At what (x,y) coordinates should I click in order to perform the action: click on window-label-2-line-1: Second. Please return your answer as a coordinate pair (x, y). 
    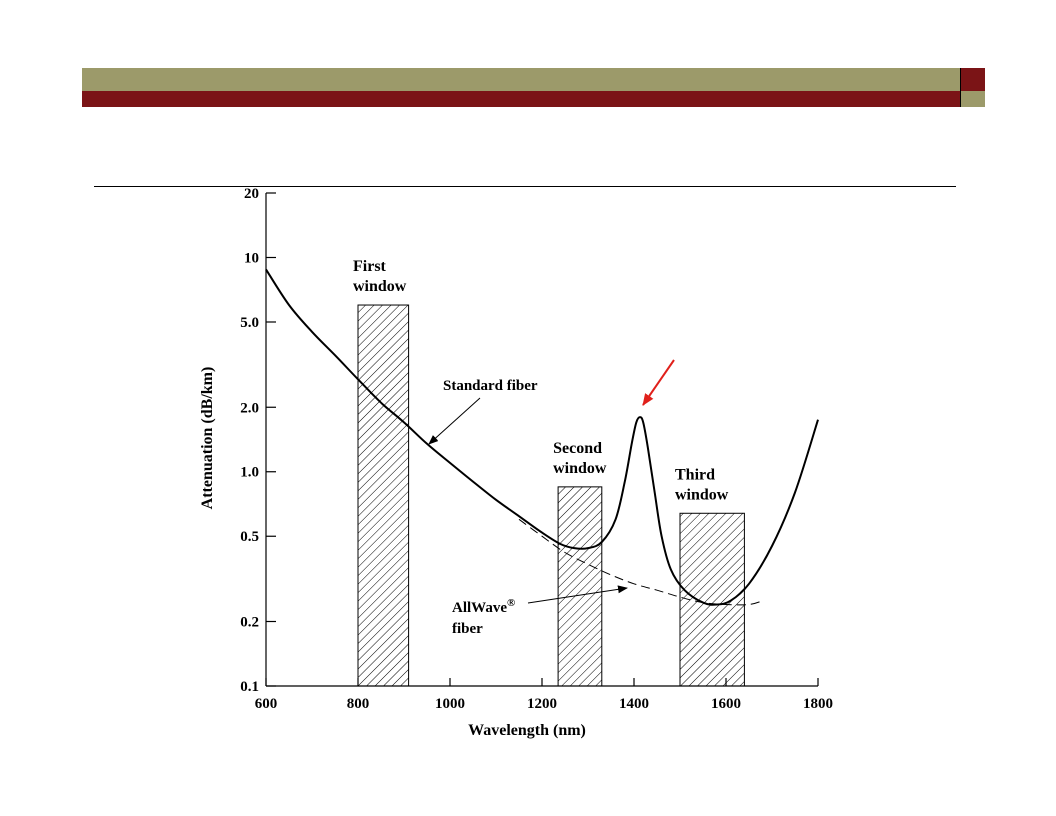
    Looking at the image, I should click on (577, 448).